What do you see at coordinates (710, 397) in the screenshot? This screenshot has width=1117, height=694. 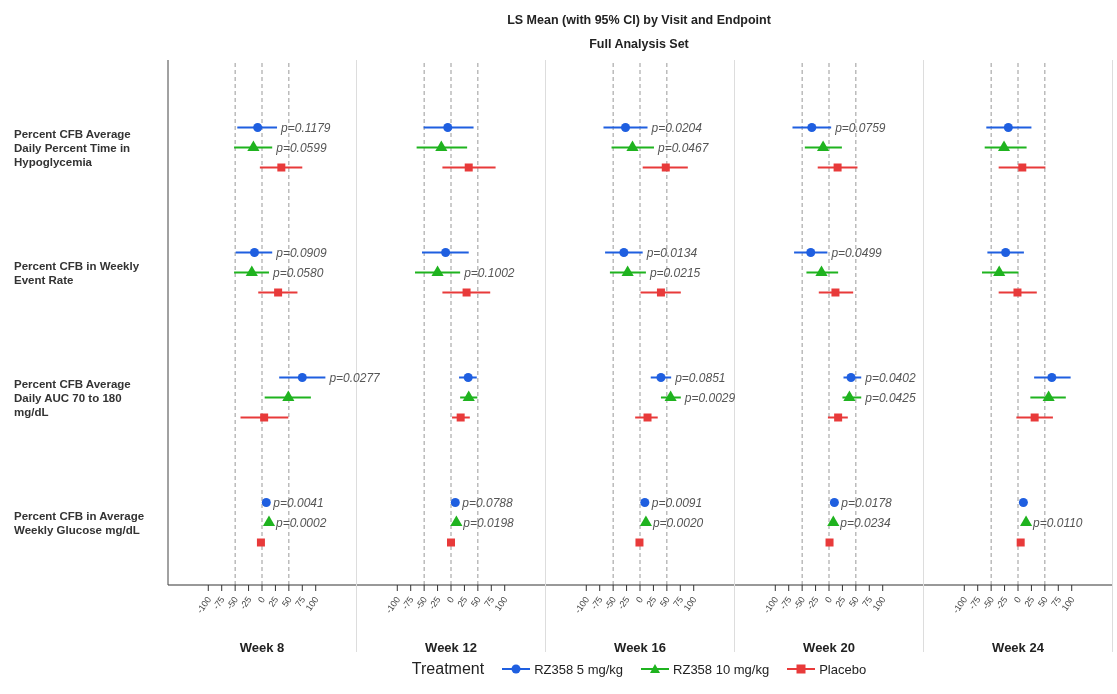 I see `annotation: p=0.0029` at bounding box center [710, 397].